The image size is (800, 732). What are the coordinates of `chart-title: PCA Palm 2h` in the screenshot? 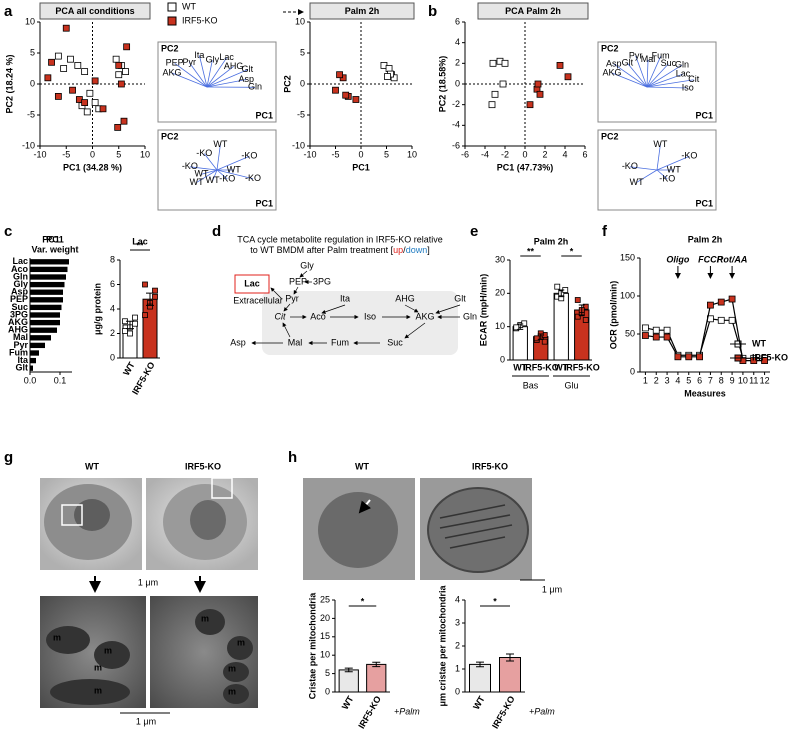 It's located at (533, 11).